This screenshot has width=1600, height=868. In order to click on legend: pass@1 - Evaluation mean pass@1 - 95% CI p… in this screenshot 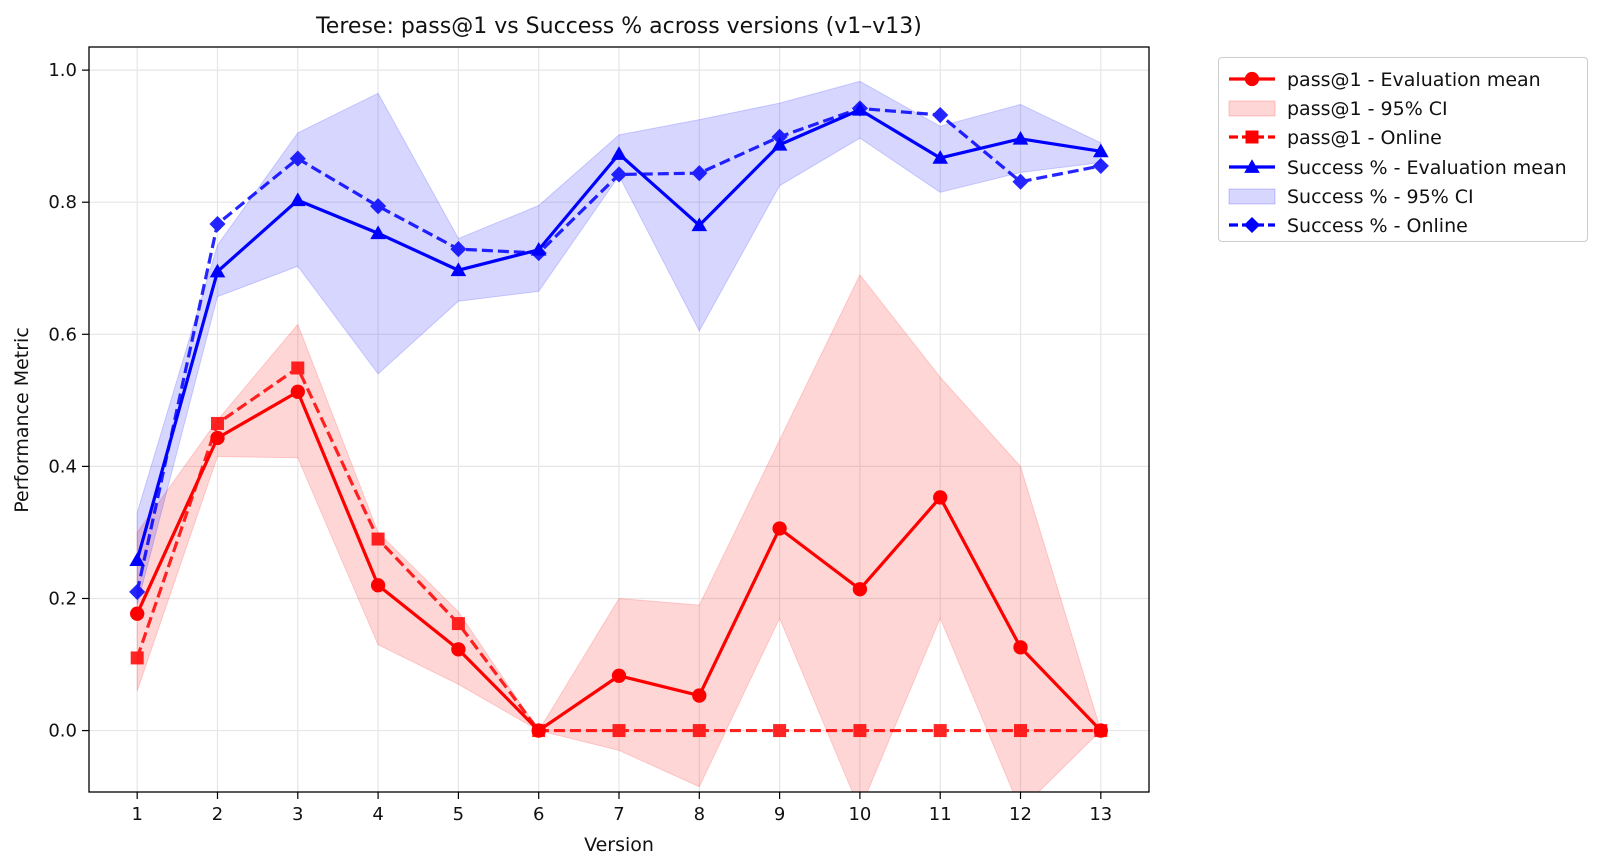, I will do `click(1403, 149)`.